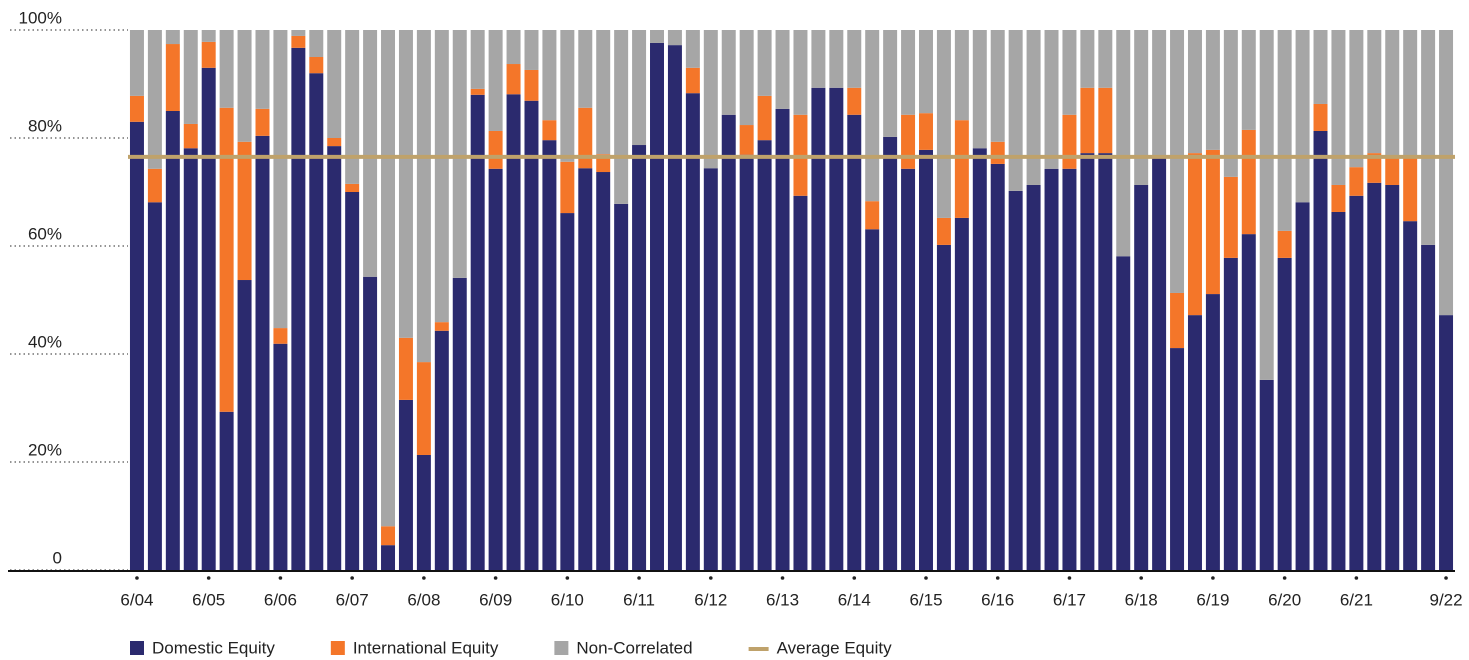  I want to click on x-tick-label: 6/04, so click(136, 599).